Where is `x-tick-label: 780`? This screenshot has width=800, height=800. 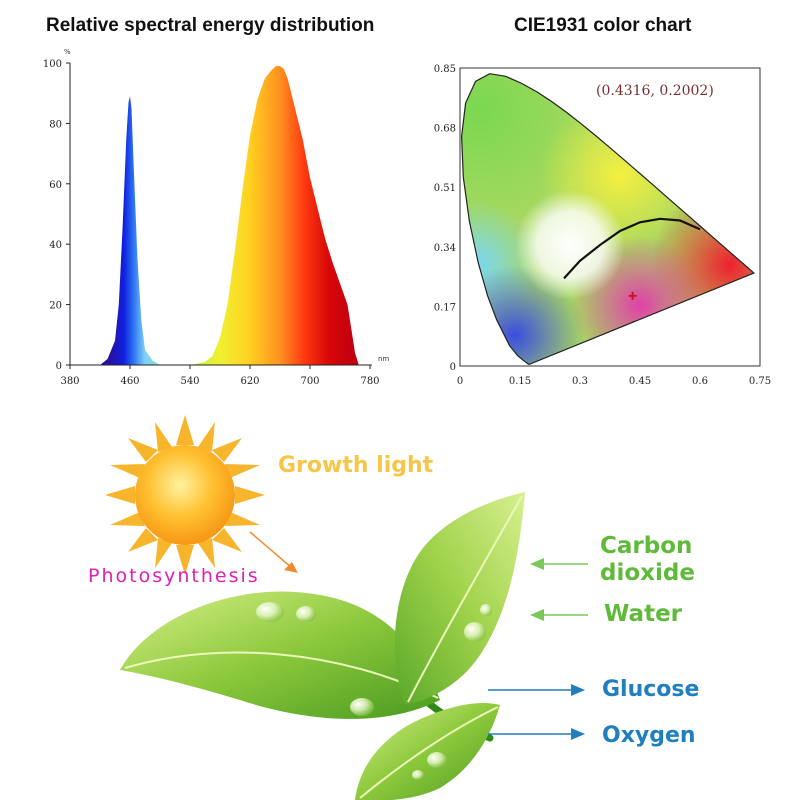
x-tick-label: 780 is located at coordinates (369, 381).